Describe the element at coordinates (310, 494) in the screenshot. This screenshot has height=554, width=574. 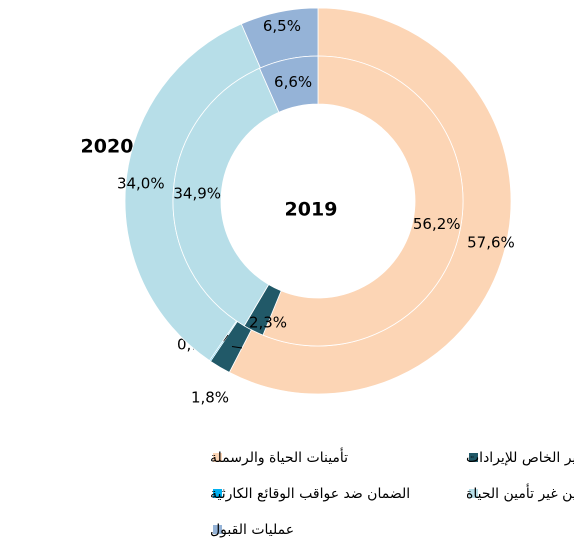
I see `legend-label: الضمان ضد عواقب الوقائع الكارثية` at that location.